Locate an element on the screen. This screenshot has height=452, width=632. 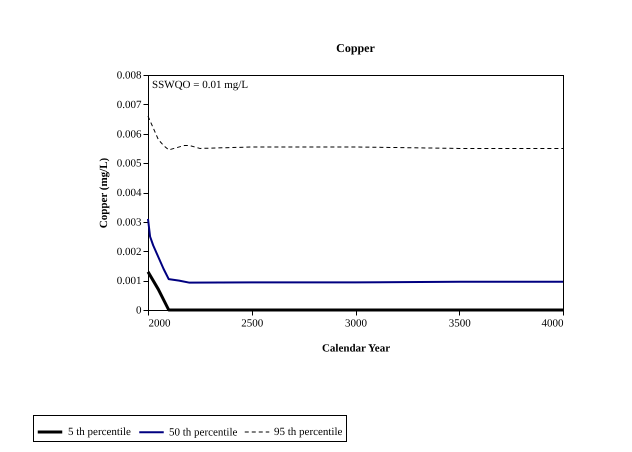
y-tick-label: 0.007 is located at coordinates (129, 104).